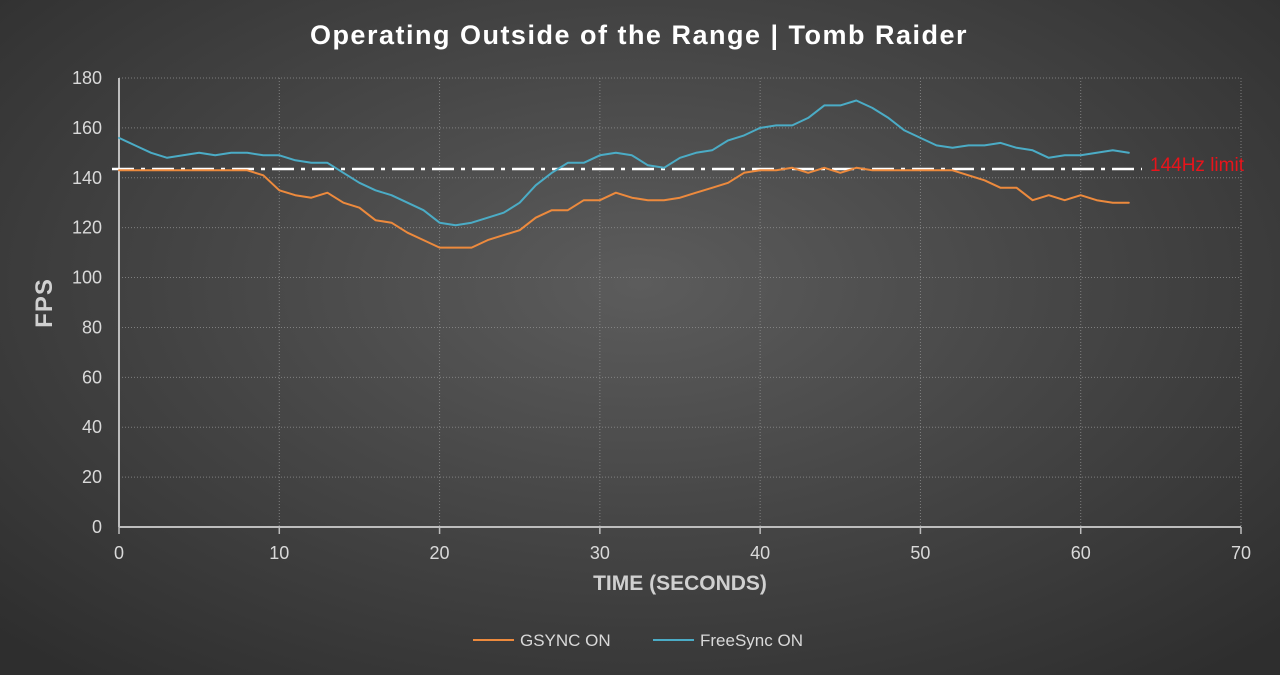 This screenshot has height=675, width=1280. What do you see at coordinates (87, 228) in the screenshot?
I see `y-tick-label: 120` at bounding box center [87, 228].